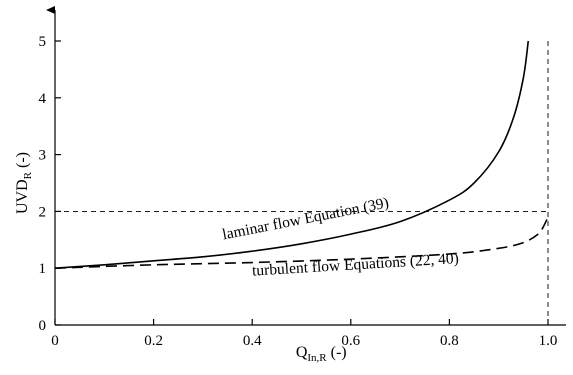  I want to click on y-tick-label: 2, so click(43, 212).